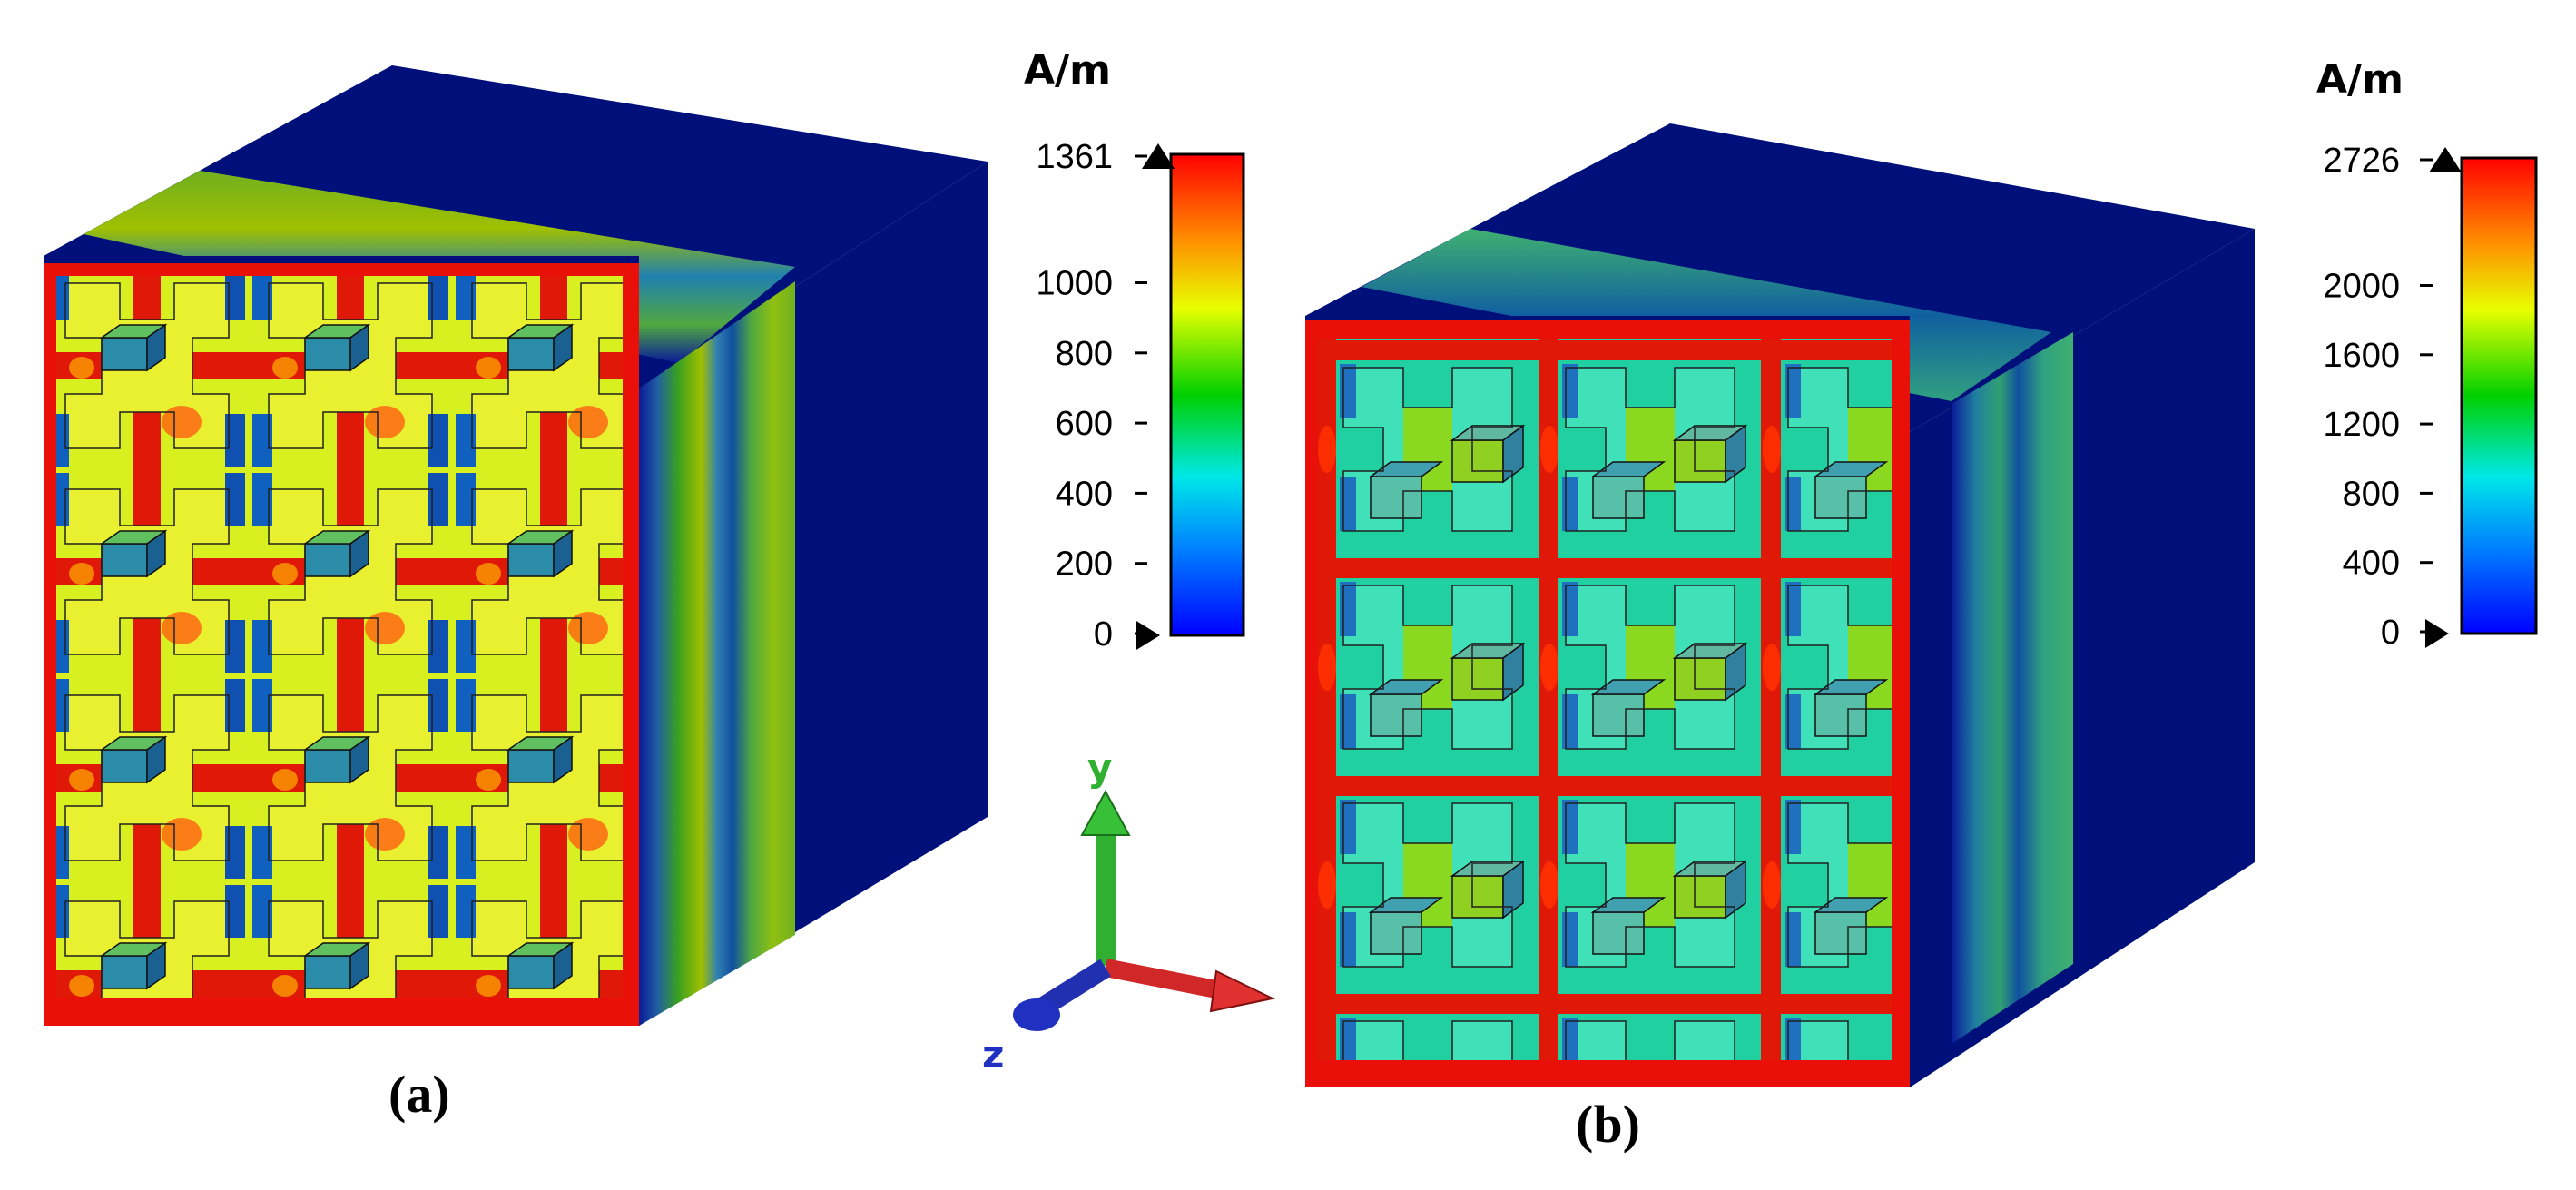 Image resolution: width=2576 pixels, height=1190 pixels. What do you see at coordinates (1074, 284) in the screenshot?
I see `colorbar-tick-label: 1000` at bounding box center [1074, 284].